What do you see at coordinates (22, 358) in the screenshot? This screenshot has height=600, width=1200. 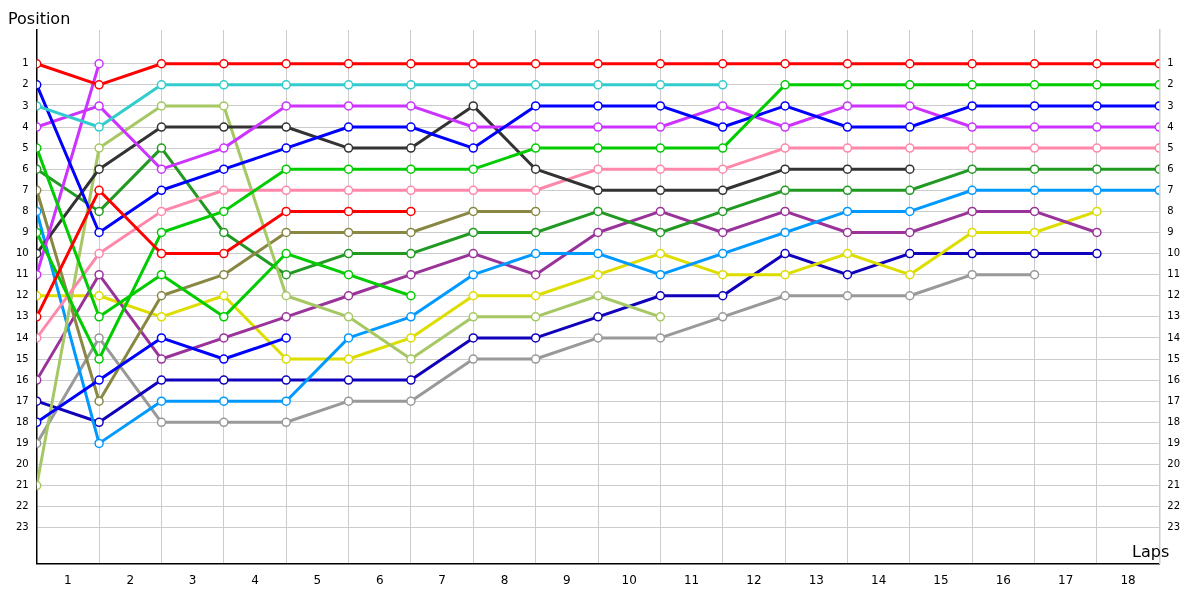 I see `y-tick-label: 15` at bounding box center [22, 358].